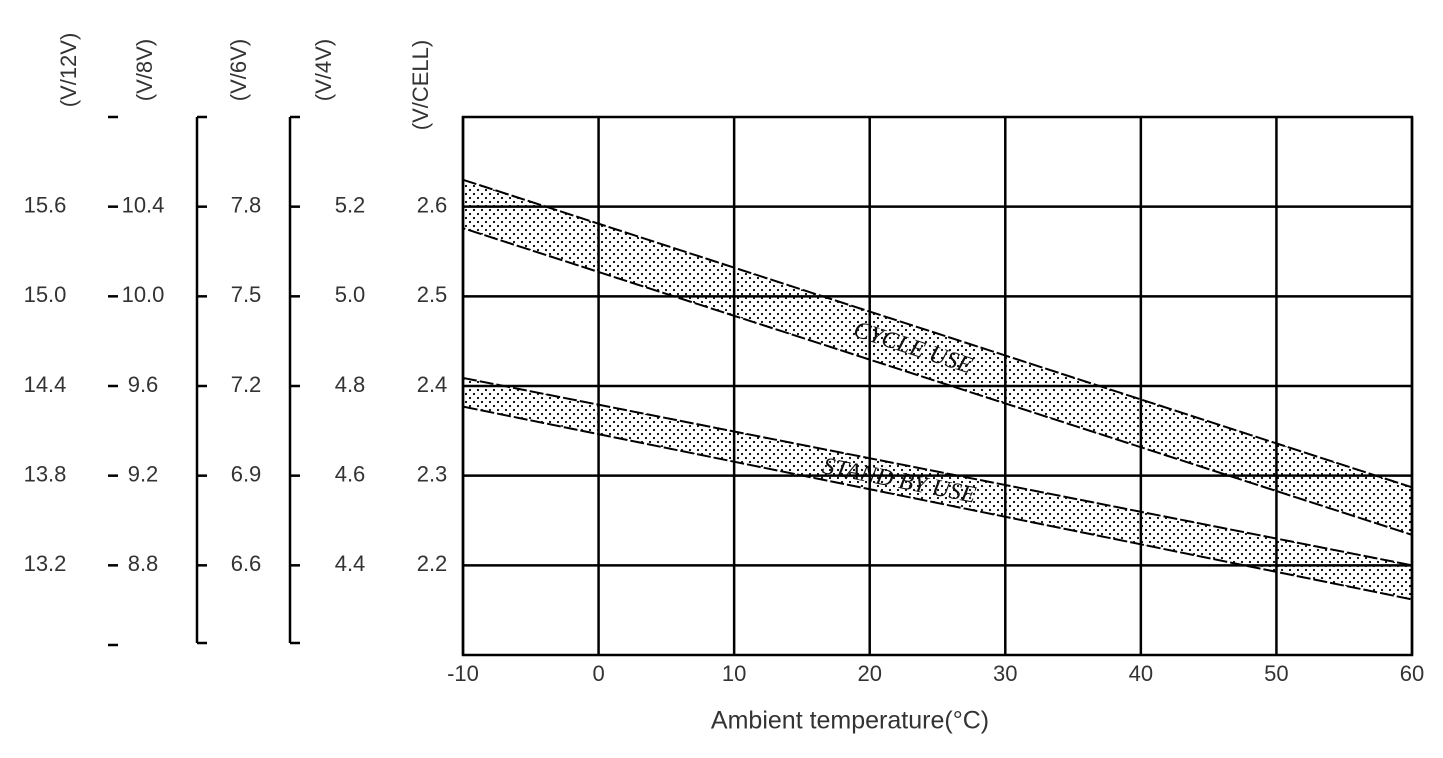  Describe the element at coordinates (143, 384) in the screenshot. I see `y-tick-label: 9.6` at that location.